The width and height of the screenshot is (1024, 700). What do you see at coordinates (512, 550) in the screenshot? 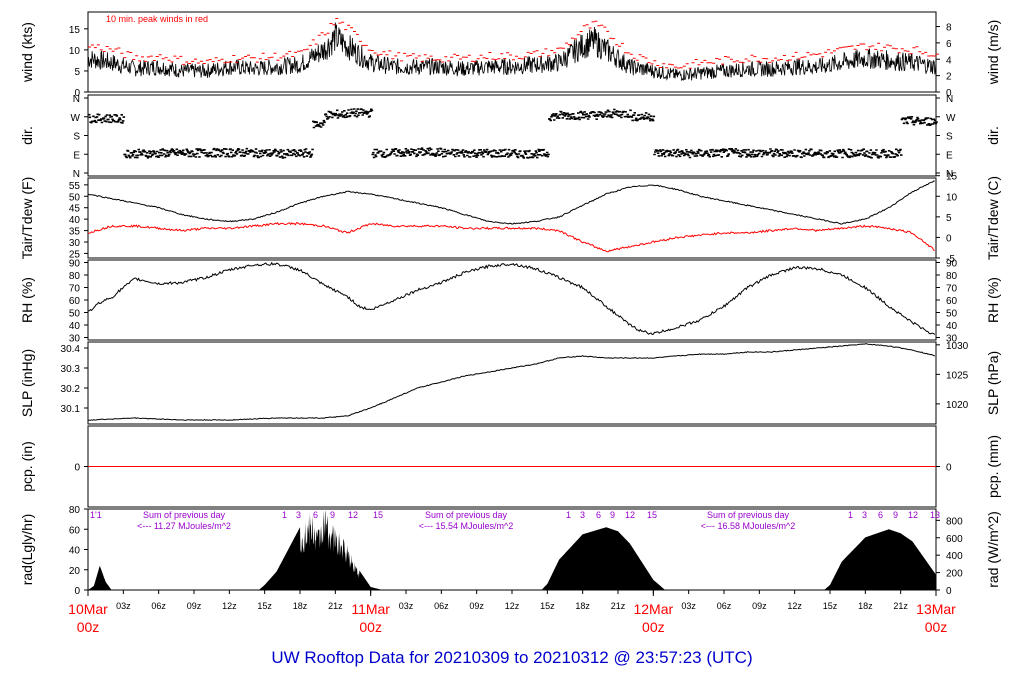
I see `radiation-area` at bounding box center [512, 550].